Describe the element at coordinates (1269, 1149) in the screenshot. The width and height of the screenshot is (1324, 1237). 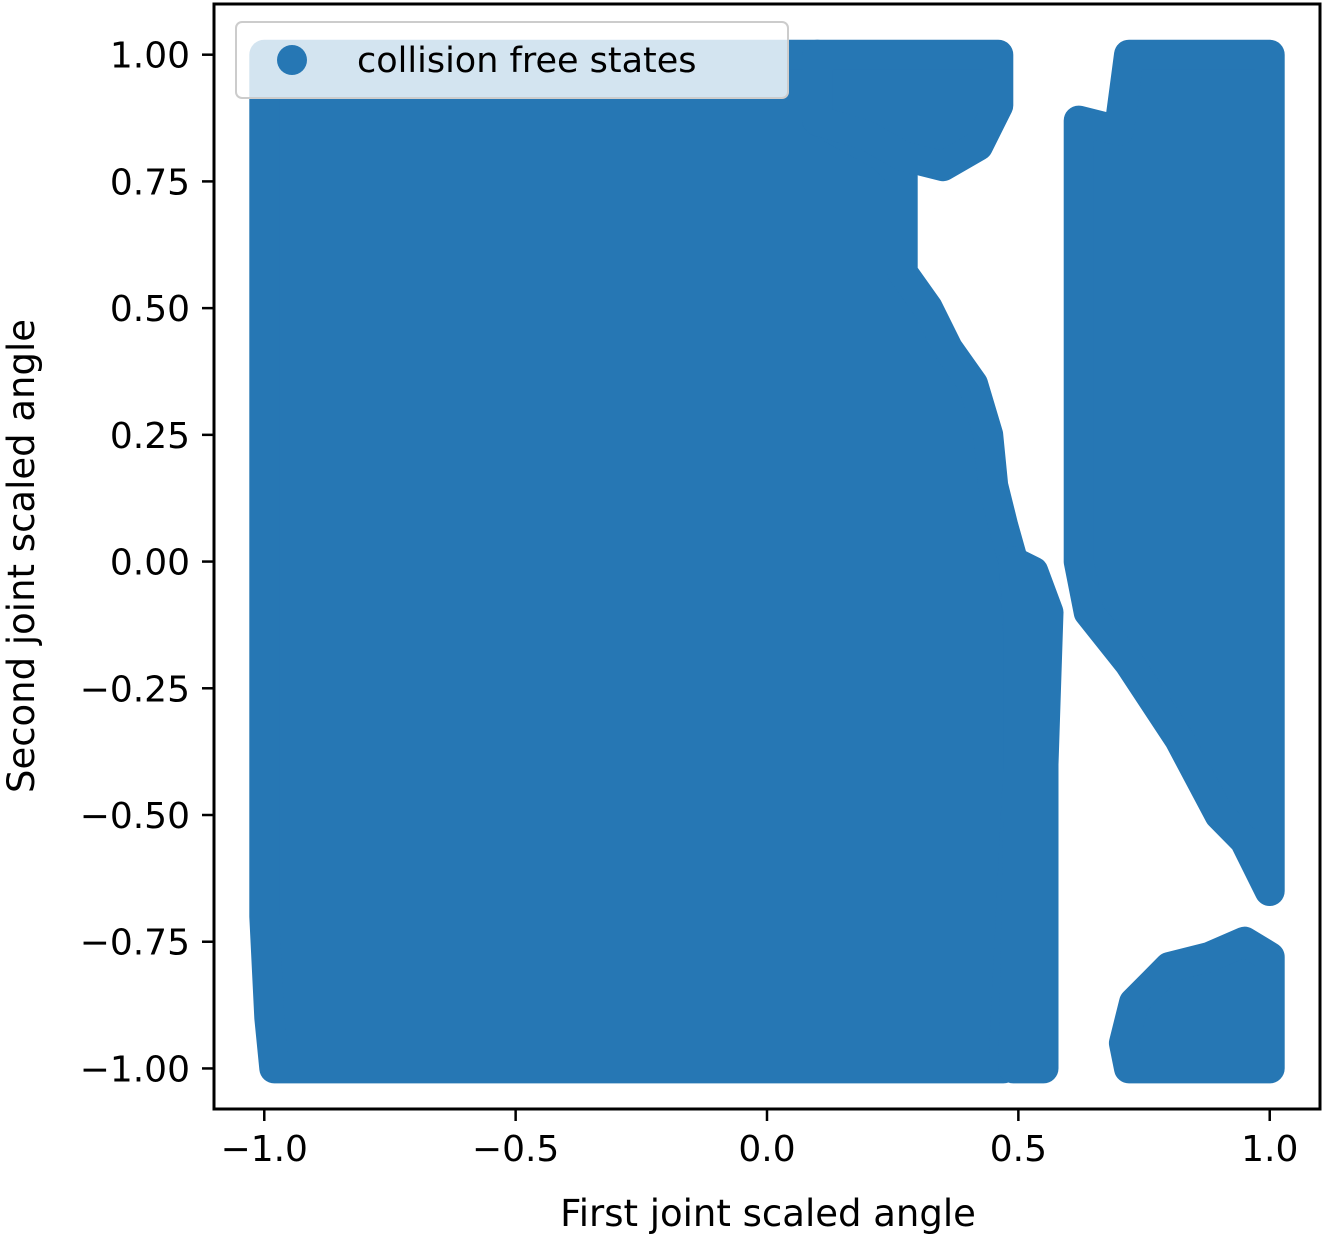
I see `x-tick-label: 1.0` at that location.